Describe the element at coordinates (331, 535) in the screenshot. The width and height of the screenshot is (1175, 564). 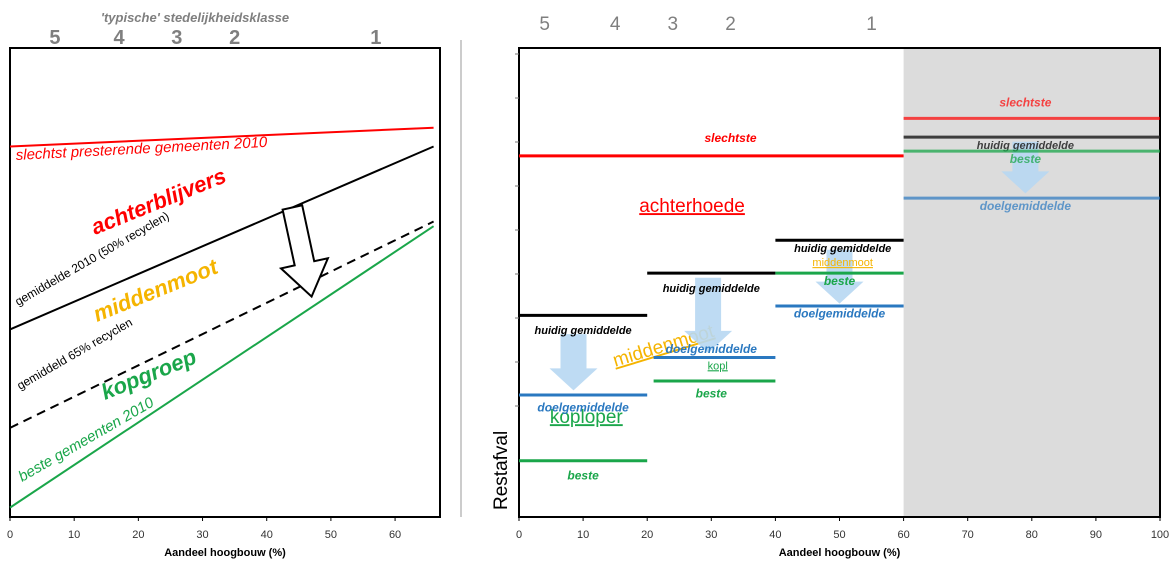
I see `left-x-tick-label: 50` at that location.